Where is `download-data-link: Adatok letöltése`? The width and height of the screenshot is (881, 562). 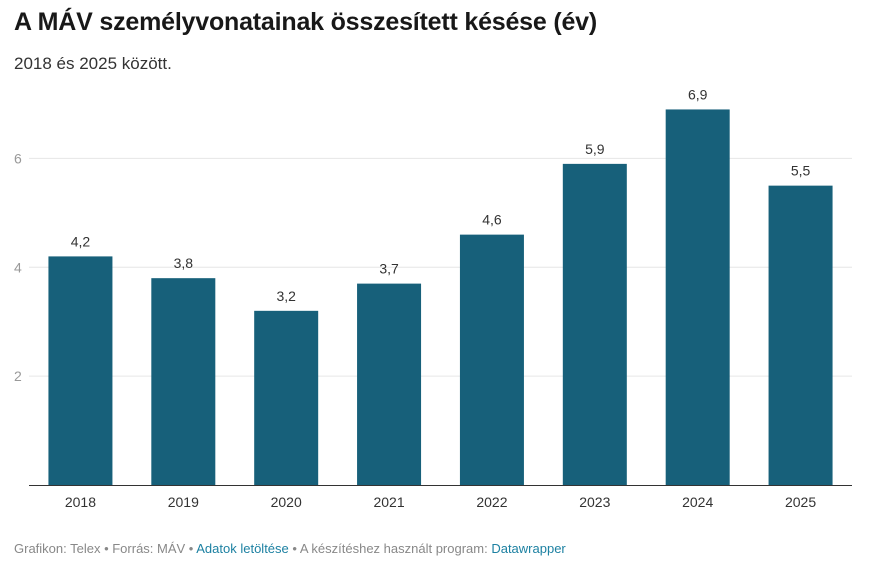 download-data-link: Adatok letöltése is located at coordinates (242, 548).